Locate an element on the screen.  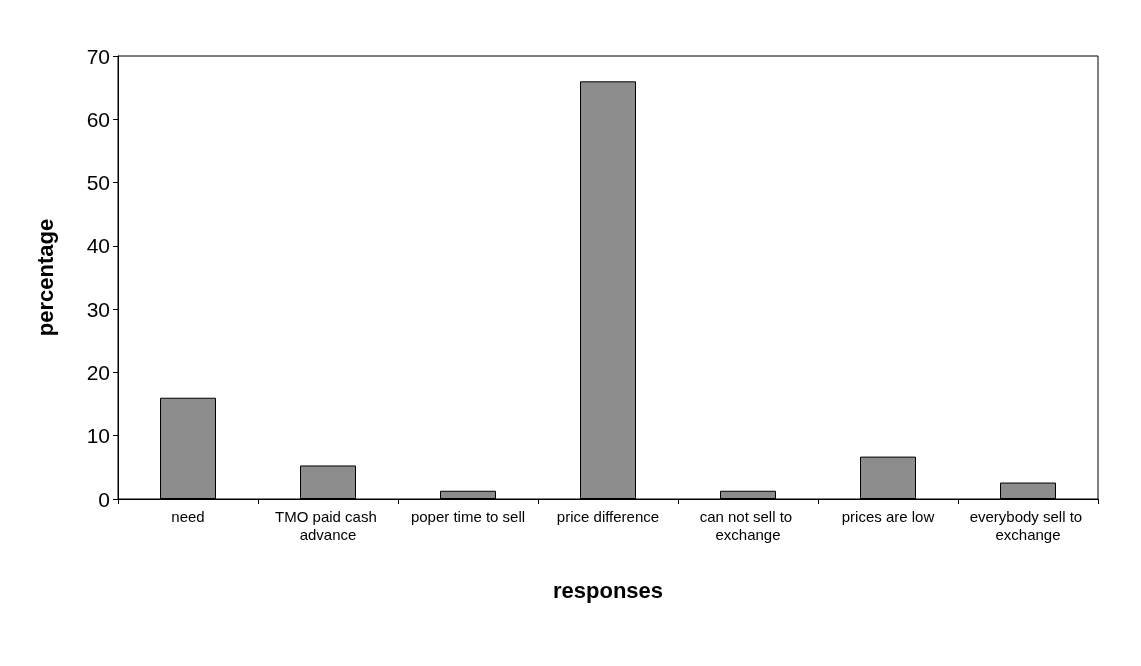
y-tick-label: 50 is located at coordinates (98, 183).